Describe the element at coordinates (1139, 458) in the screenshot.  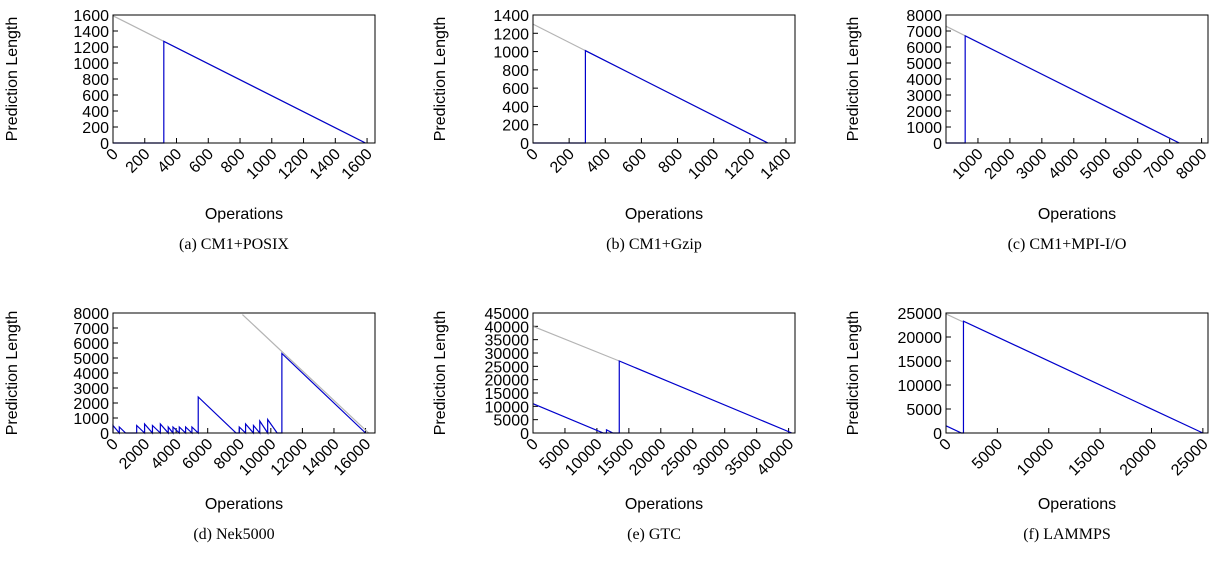
I see `x-tick-label: 20000` at that location.